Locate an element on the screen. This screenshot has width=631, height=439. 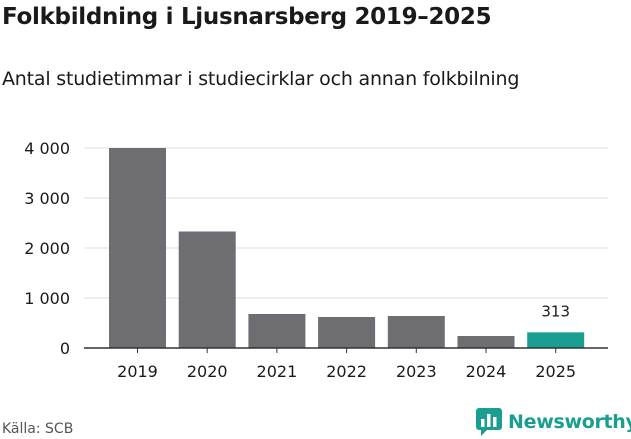
x-tick-label: 2021 is located at coordinates (277, 371).